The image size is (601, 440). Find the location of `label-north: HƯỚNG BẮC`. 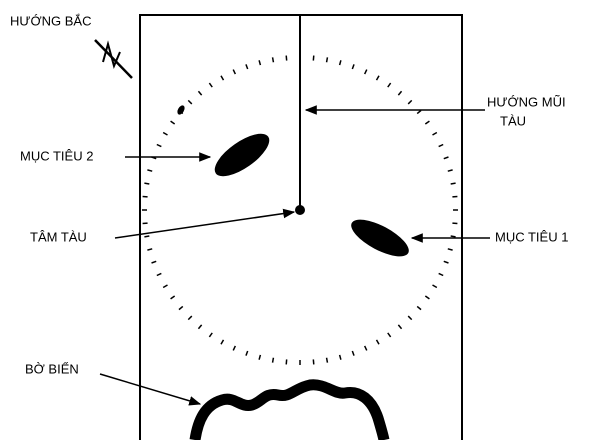

label-north: HƯỚNG BẮC is located at coordinates (50, 20).